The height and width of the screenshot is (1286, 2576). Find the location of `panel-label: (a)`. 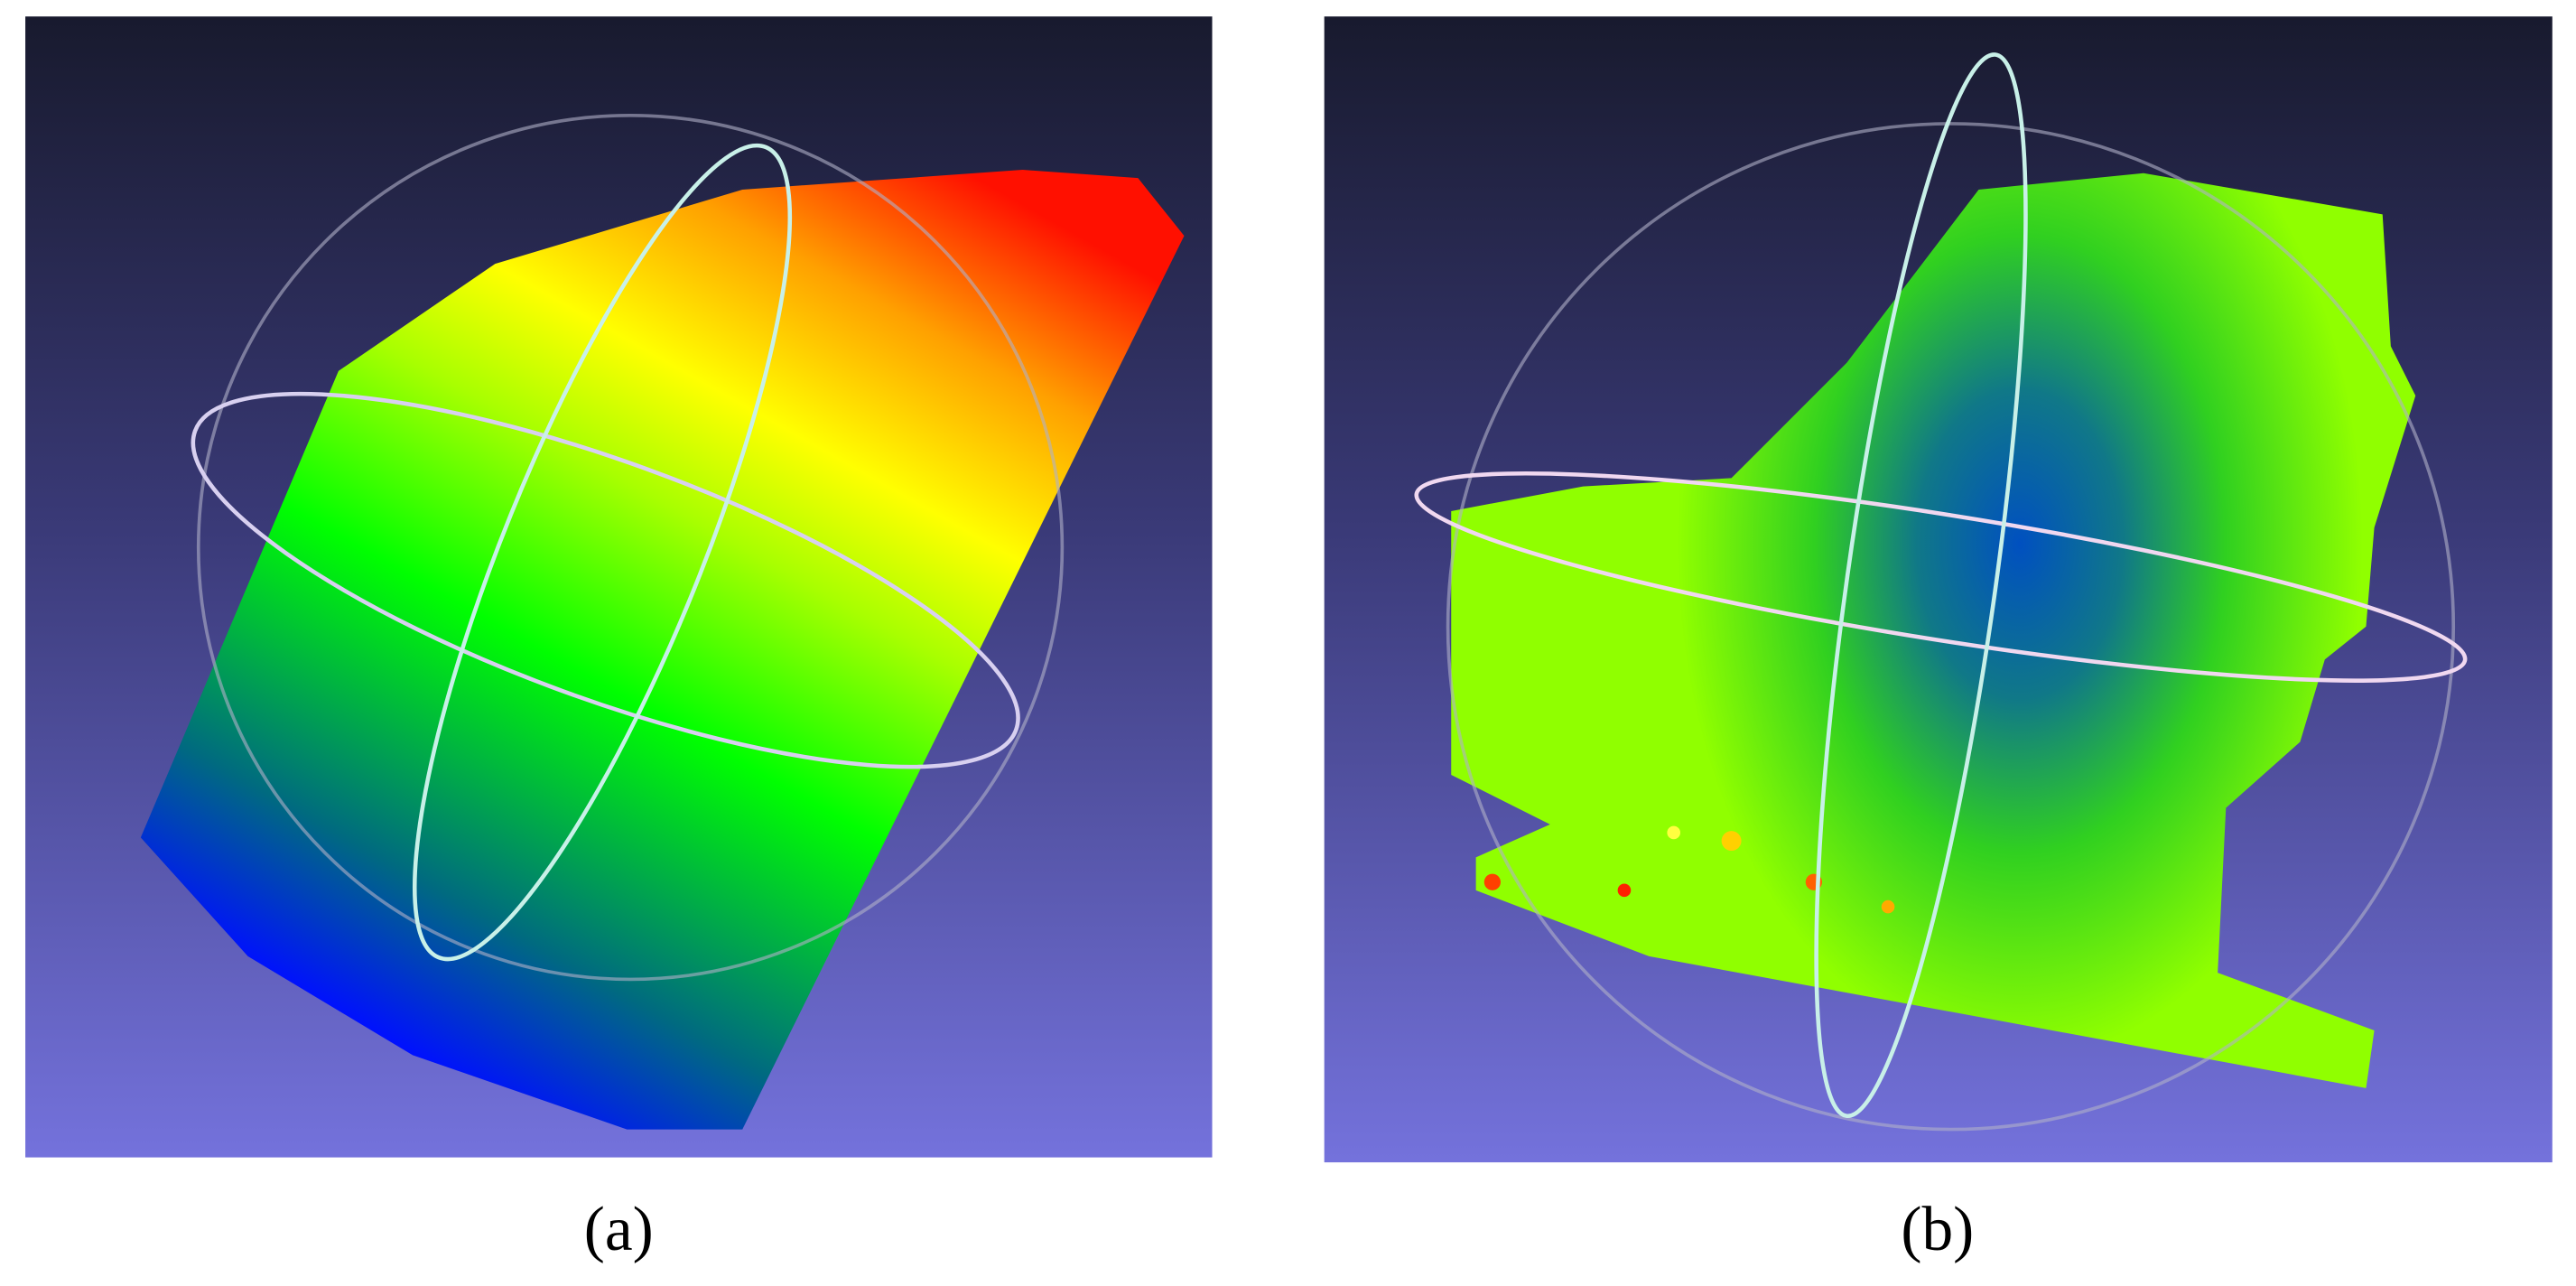

panel-label: (a) is located at coordinates (619, 1229).